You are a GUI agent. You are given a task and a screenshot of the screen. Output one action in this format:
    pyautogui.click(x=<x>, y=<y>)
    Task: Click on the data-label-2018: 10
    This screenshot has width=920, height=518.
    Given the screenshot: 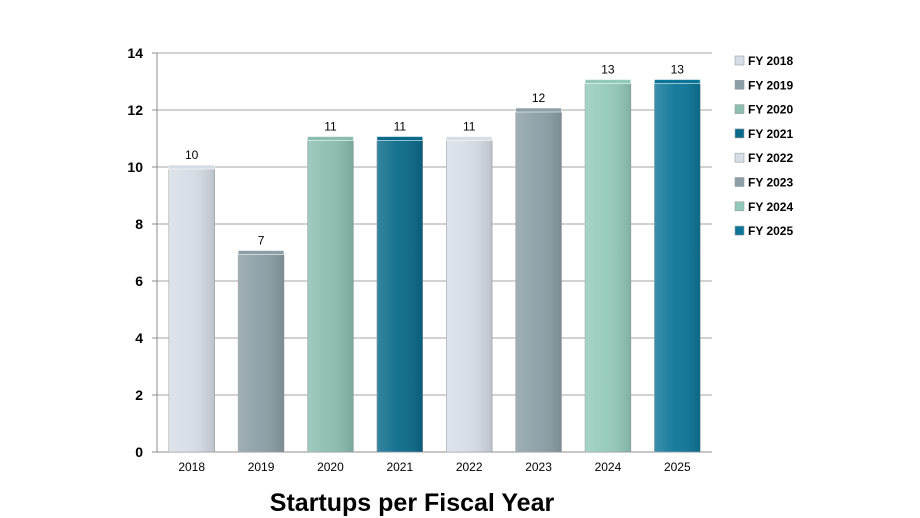 What is the action you would take?
    pyautogui.click(x=192, y=155)
    